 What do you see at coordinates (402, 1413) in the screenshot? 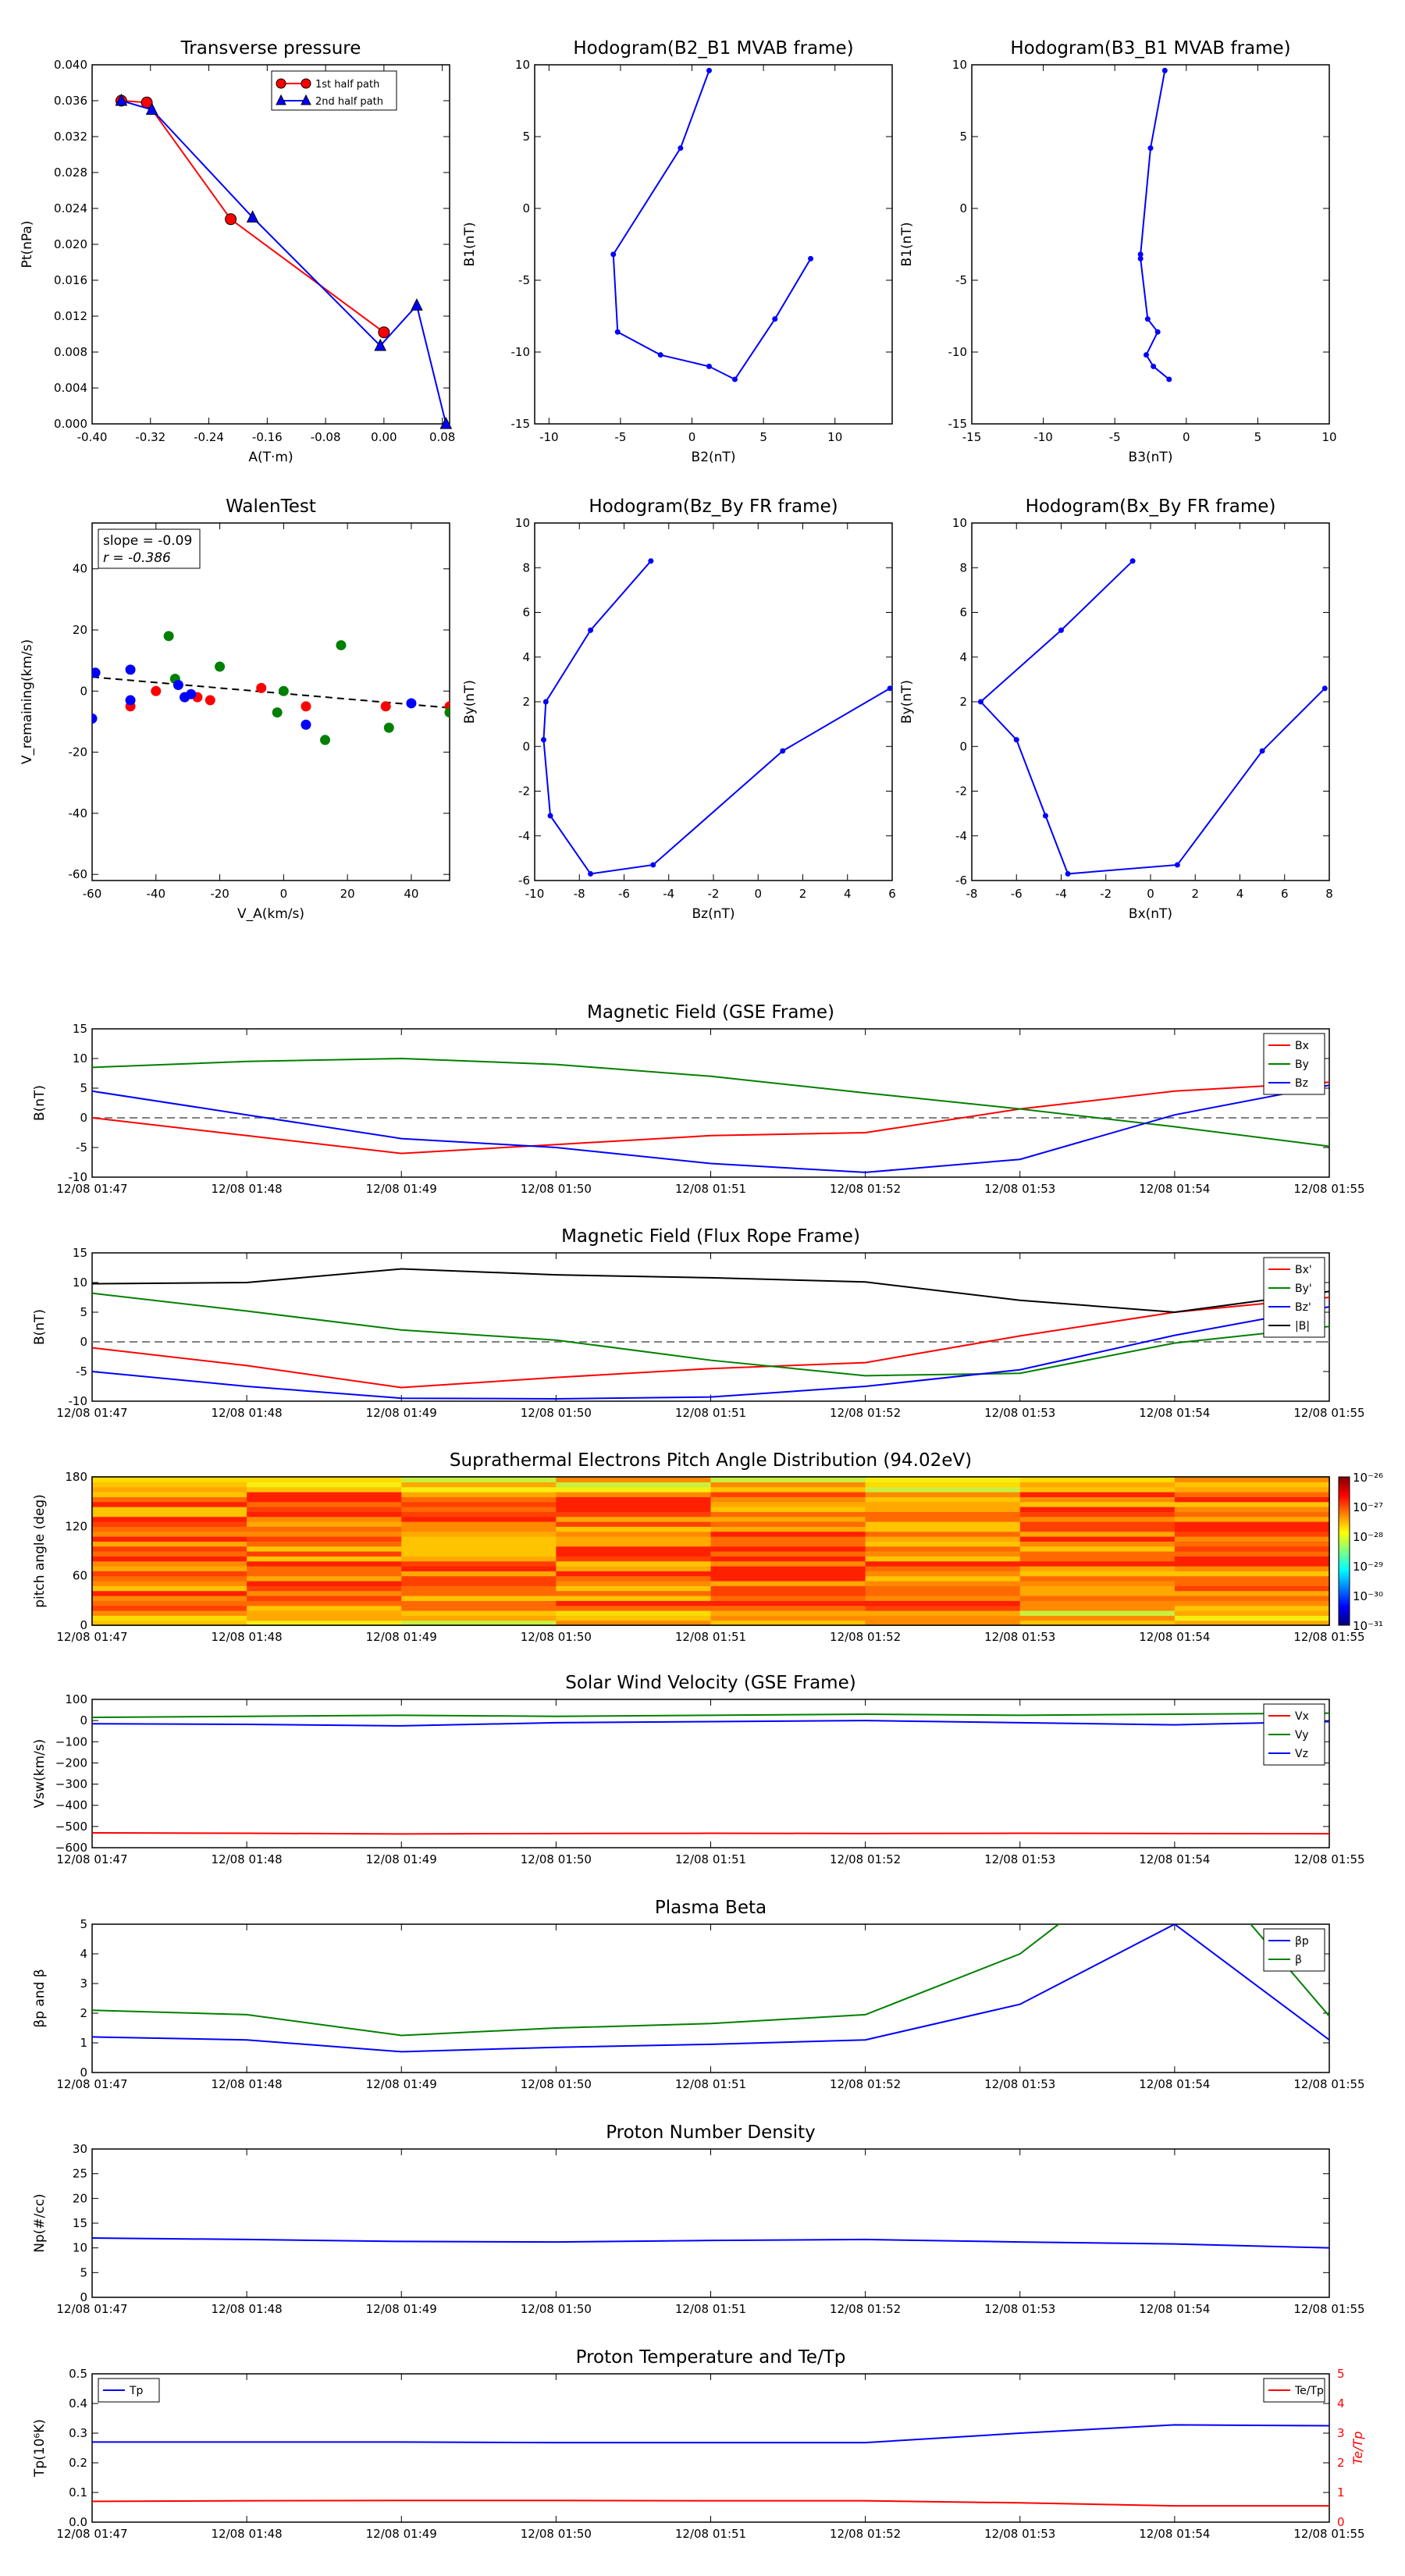
I see `x-tick-label: 12/08 01:49` at bounding box center [402, 1413].